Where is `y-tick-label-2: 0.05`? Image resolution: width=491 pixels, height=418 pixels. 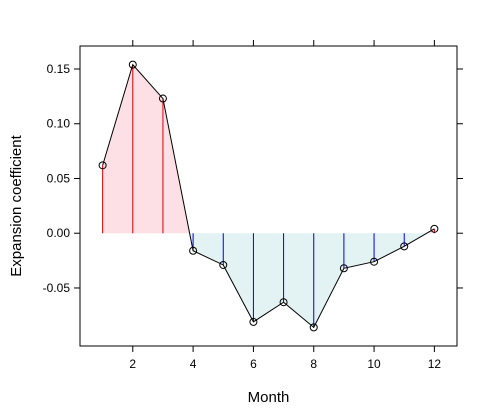 y-tick-label-2: 0.05 is located at coordinates (59, 178).